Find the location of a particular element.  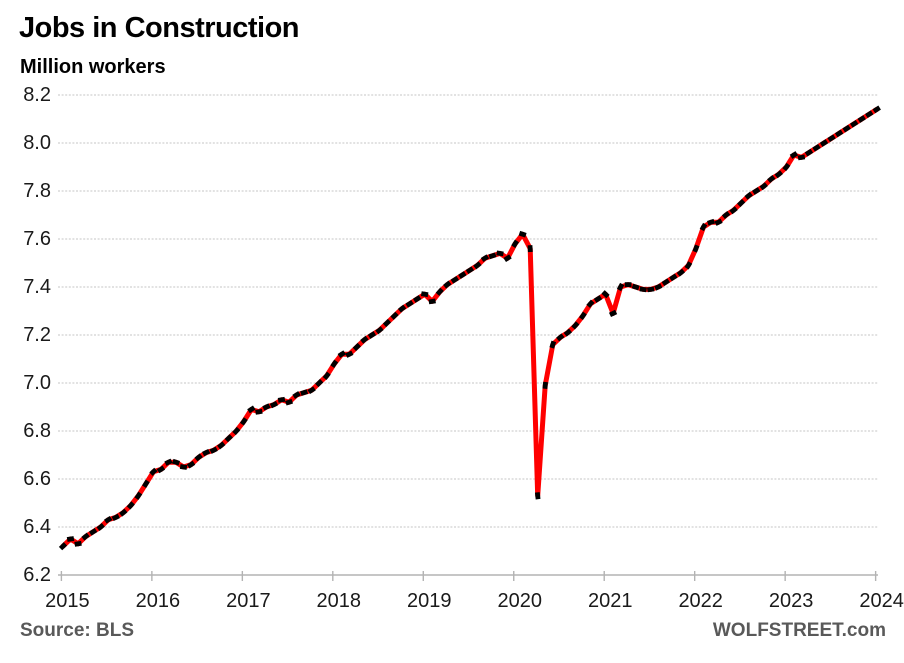

x-tick-label: 2024 is located at coordinates (881, 601).